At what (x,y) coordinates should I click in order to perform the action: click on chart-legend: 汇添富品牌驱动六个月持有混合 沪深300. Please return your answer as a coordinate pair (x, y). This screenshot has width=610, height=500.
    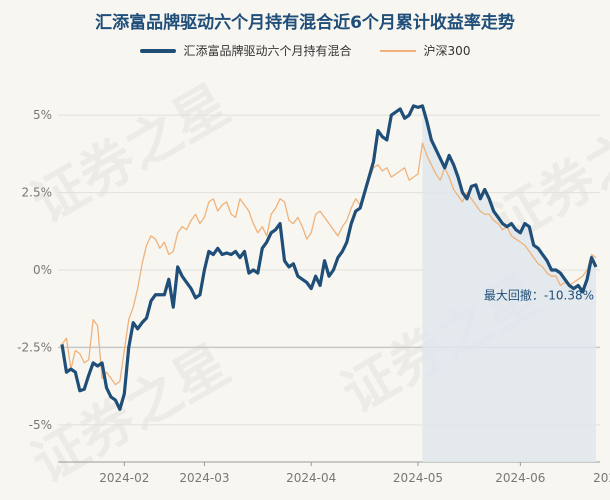
    Looking at the image, I should click on (305, 50).